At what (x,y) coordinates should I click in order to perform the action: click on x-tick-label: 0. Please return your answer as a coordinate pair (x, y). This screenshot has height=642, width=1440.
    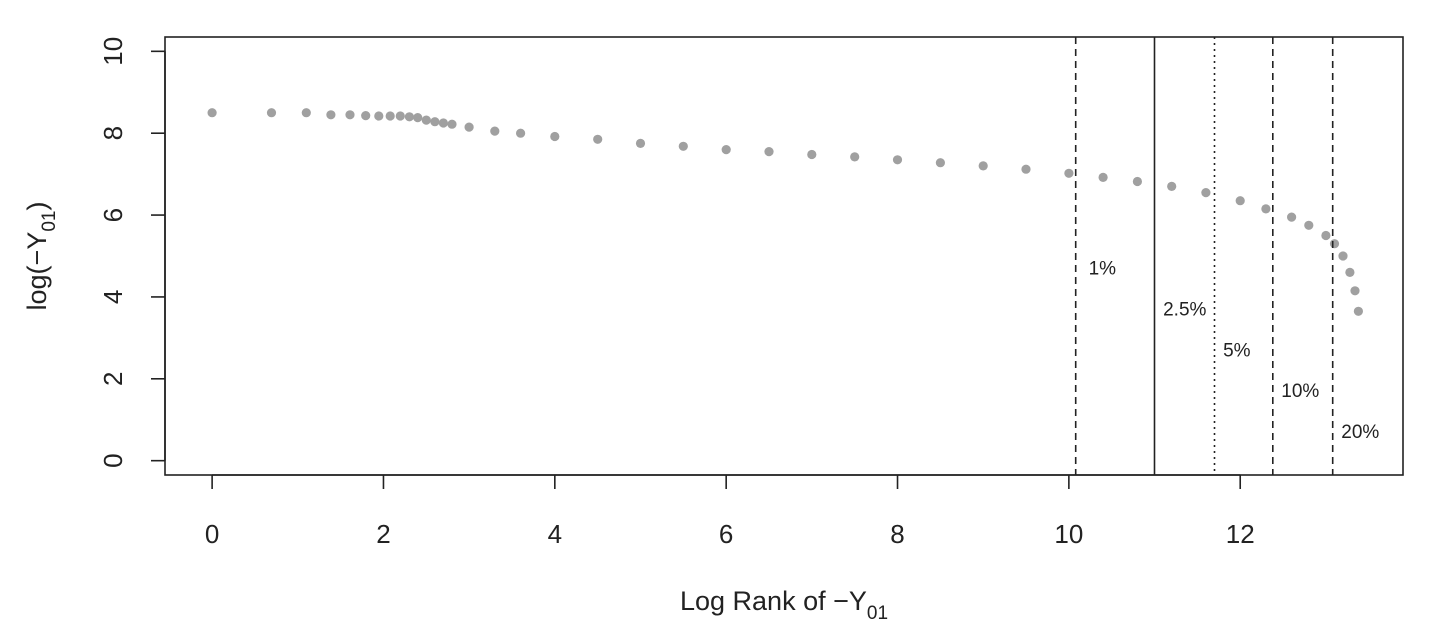
    Looking at the image, I should click on (212, 534).